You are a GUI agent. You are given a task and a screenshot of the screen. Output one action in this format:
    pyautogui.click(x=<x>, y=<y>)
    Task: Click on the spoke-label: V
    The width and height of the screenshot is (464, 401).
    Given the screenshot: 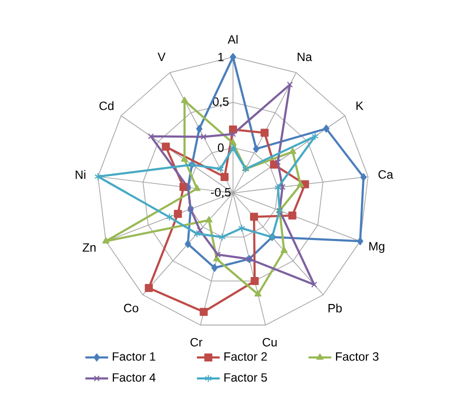 What is the action you would take?
    pyautogui.click(x=162, y=57)
    